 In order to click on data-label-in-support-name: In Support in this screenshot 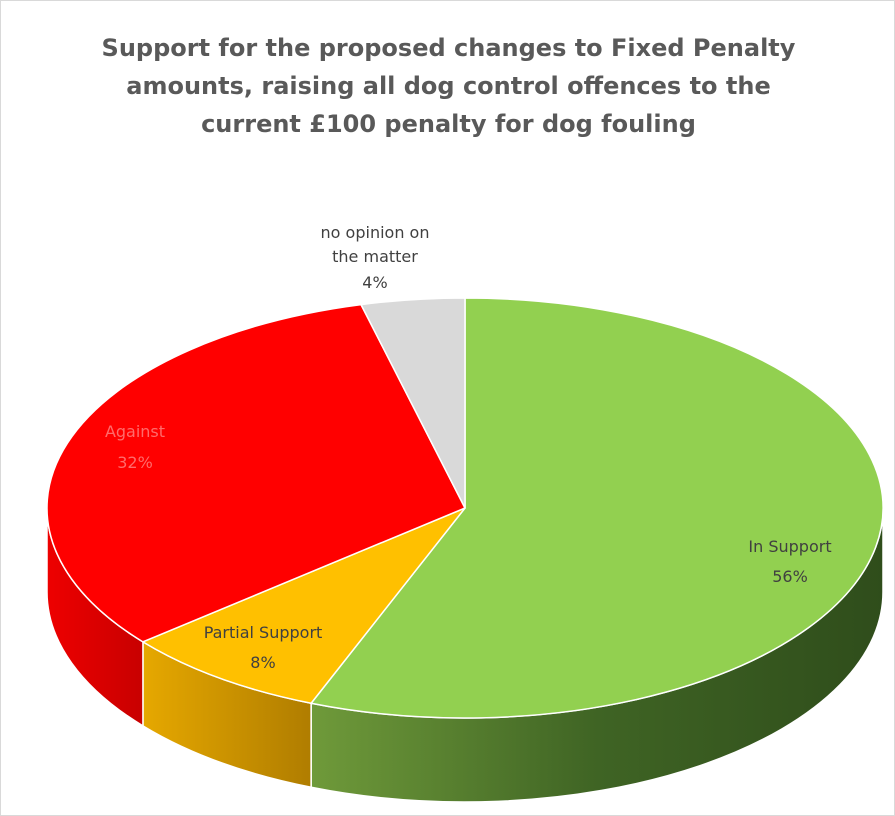, I will do `click(789, 546)`.